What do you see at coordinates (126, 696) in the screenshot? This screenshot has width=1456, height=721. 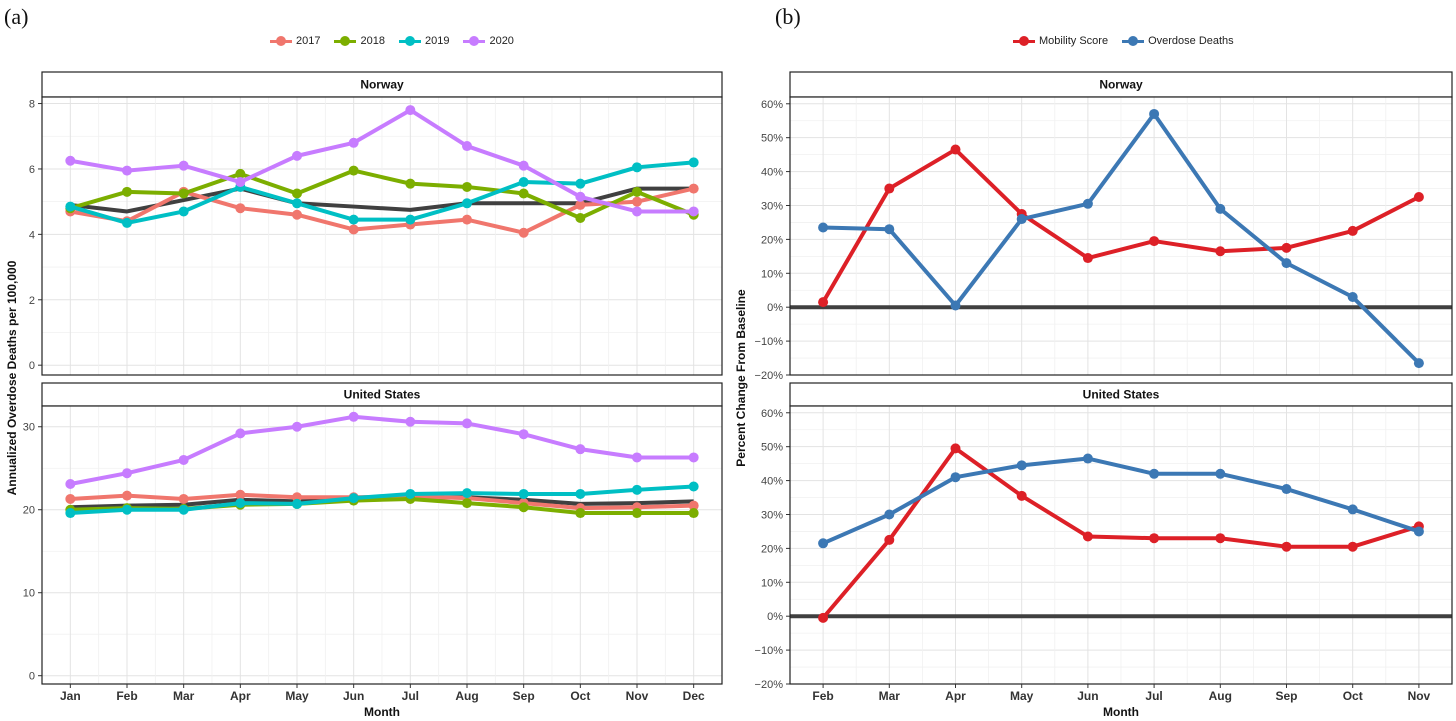 I see `x-tick-label-a: Feb` at bounding box center [126, 696].